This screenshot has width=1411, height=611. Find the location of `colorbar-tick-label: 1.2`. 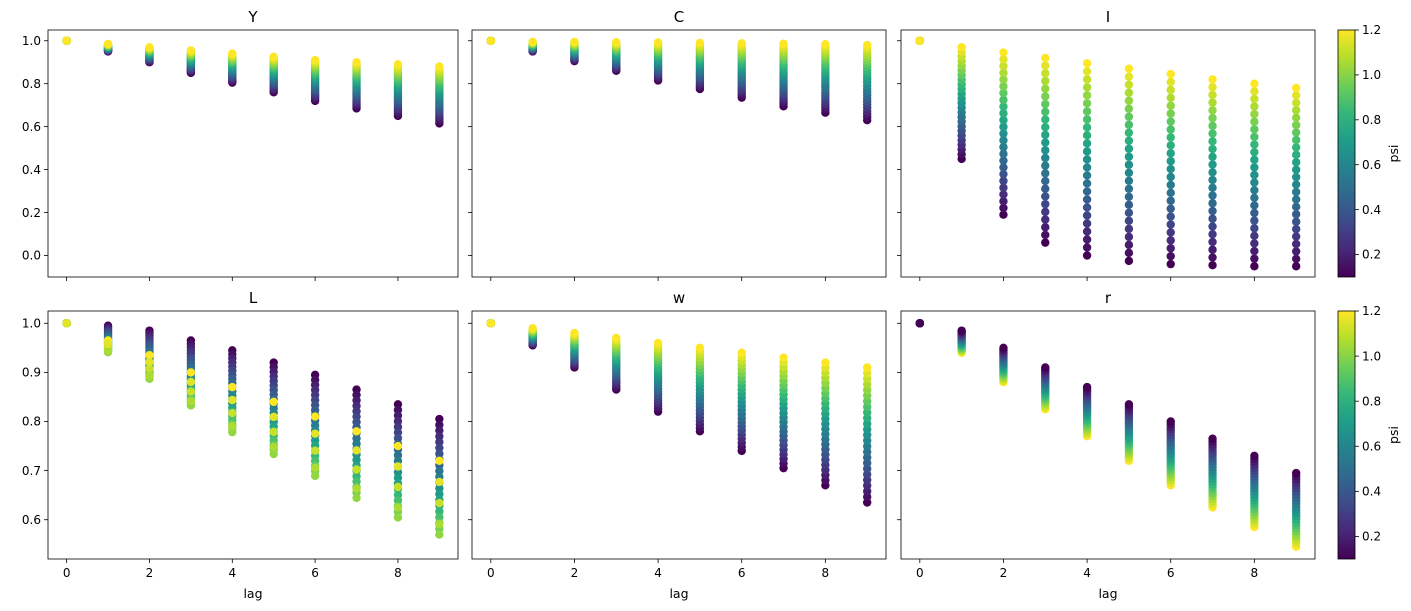

colorbar-tick-label: 1.2 is located at coordinates (1371, 30).